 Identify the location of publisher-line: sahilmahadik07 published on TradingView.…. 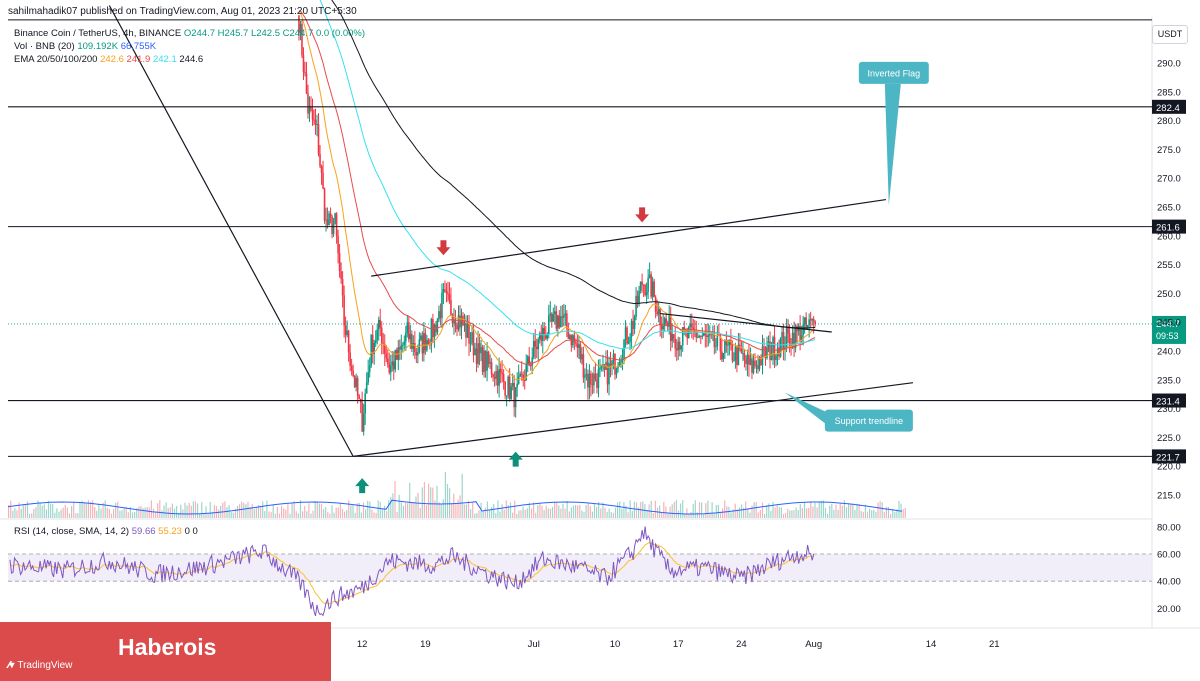
(182, 11).